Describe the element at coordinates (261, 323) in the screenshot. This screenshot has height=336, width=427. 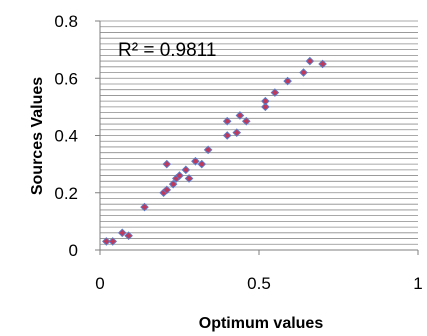
I see `x-axis-title: Optimum values` at that location.